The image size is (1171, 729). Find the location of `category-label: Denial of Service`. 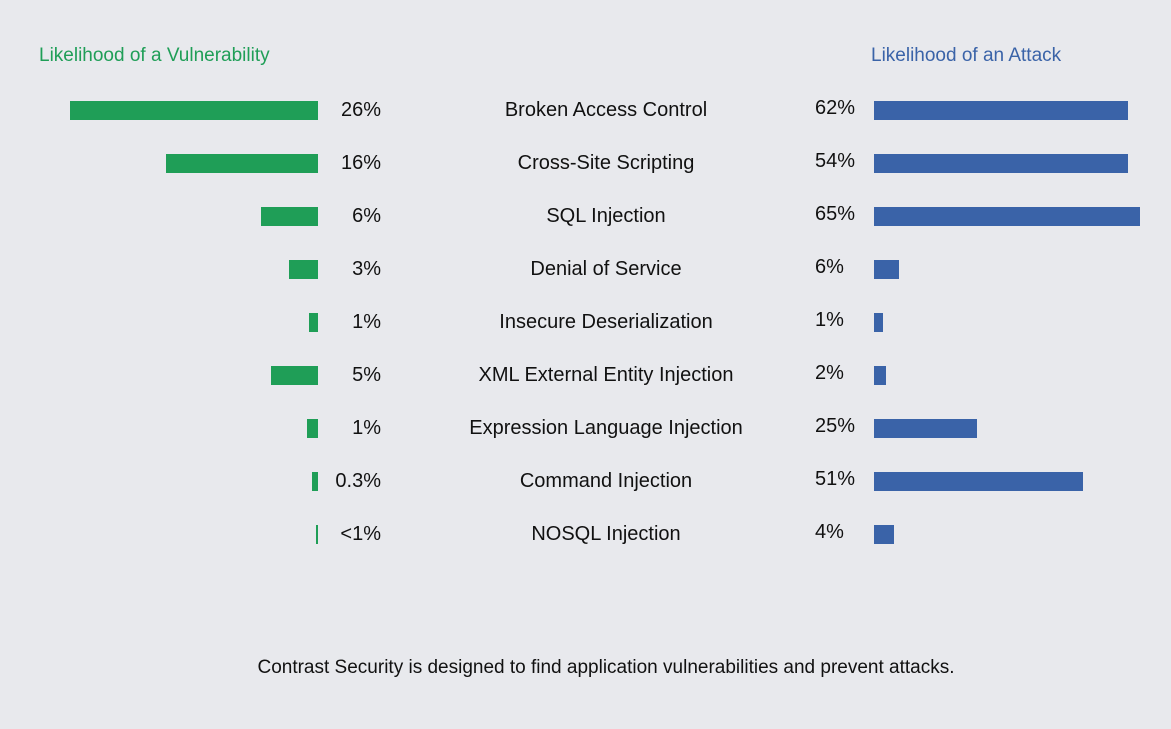

category-label: Denial of Service is located at coordinates (606, 269).